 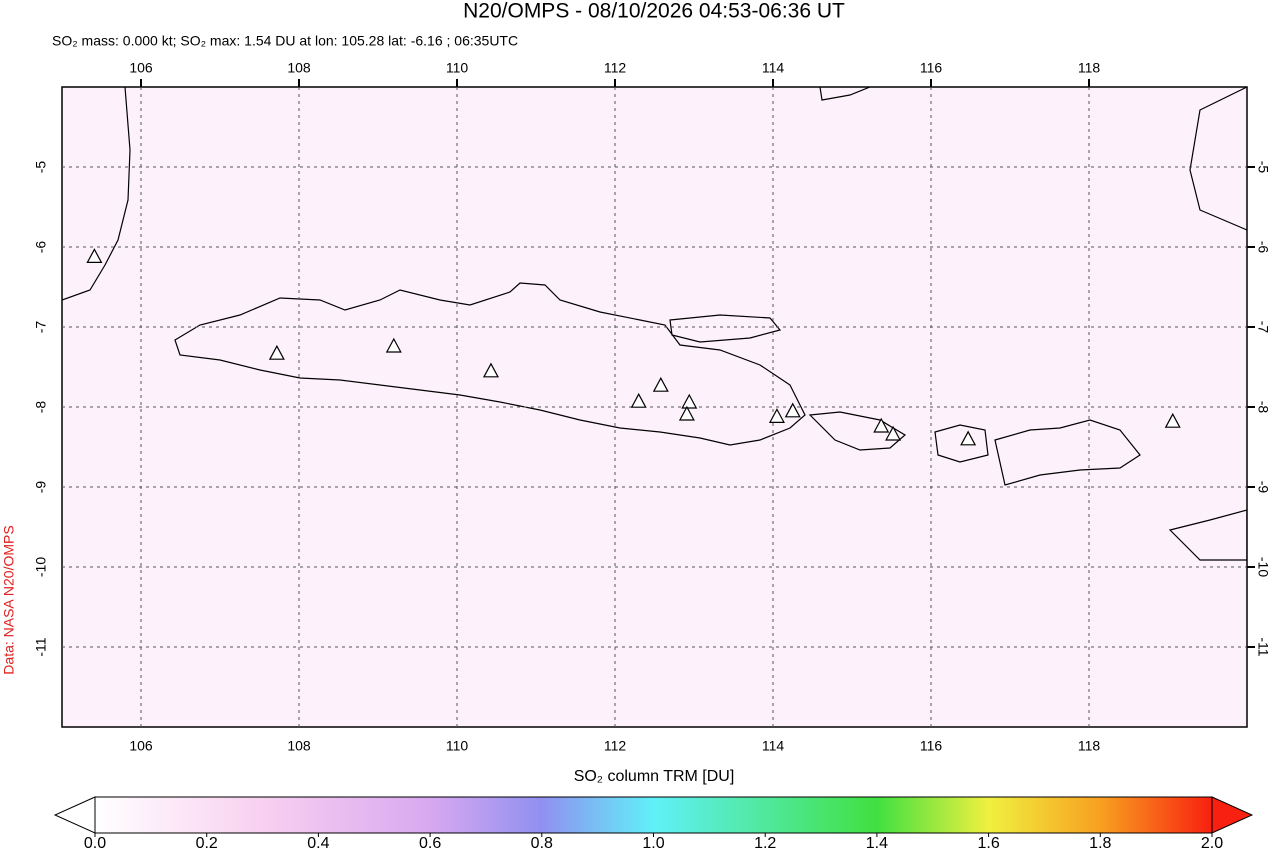 I want to click on lat-label-right: -9, so click(x=1263, y=487).